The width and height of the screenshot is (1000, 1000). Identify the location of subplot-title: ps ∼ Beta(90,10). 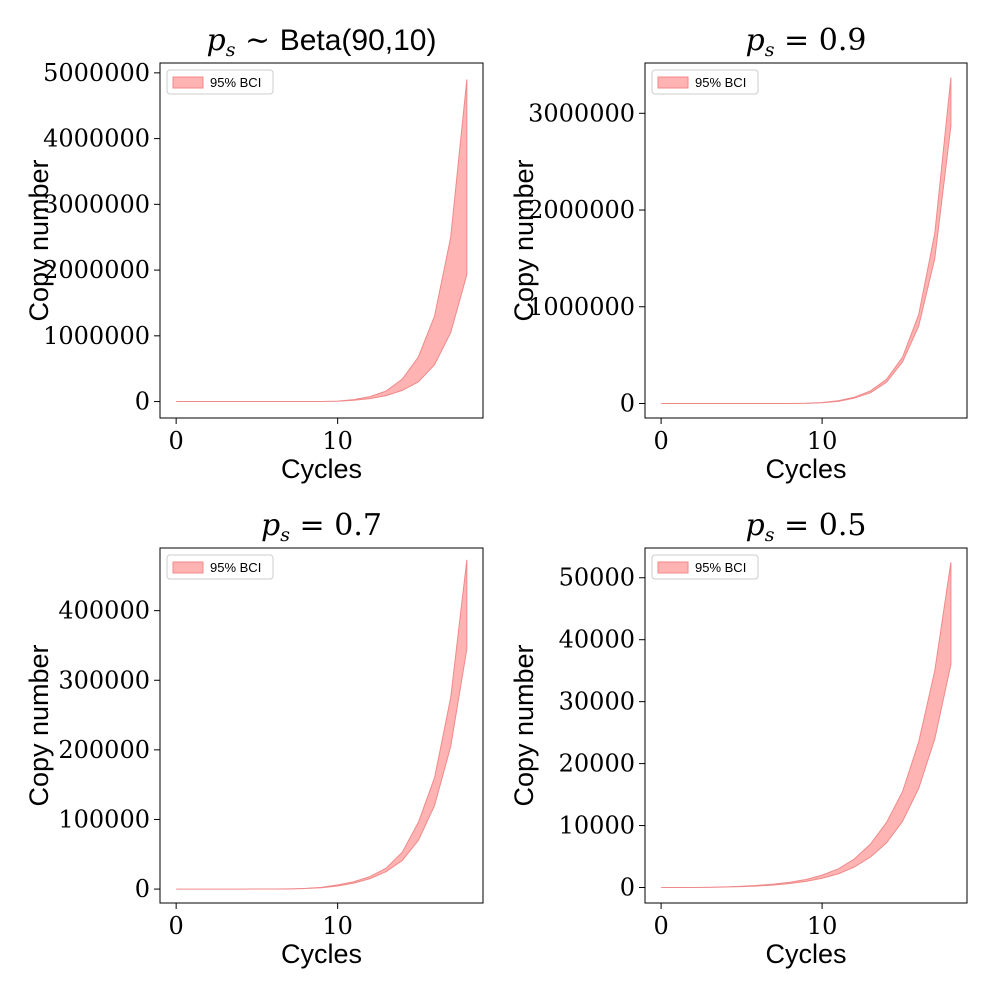
(322, 42).